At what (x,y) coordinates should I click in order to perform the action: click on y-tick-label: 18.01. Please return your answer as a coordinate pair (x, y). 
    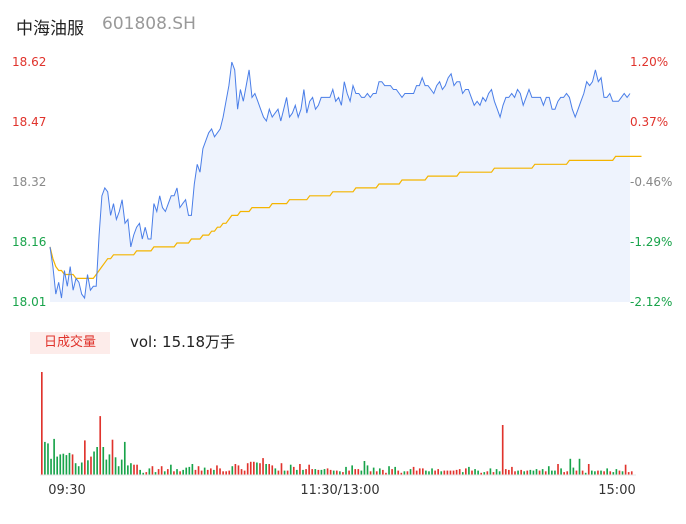
    Looking at the image, I should click on (29, 302).